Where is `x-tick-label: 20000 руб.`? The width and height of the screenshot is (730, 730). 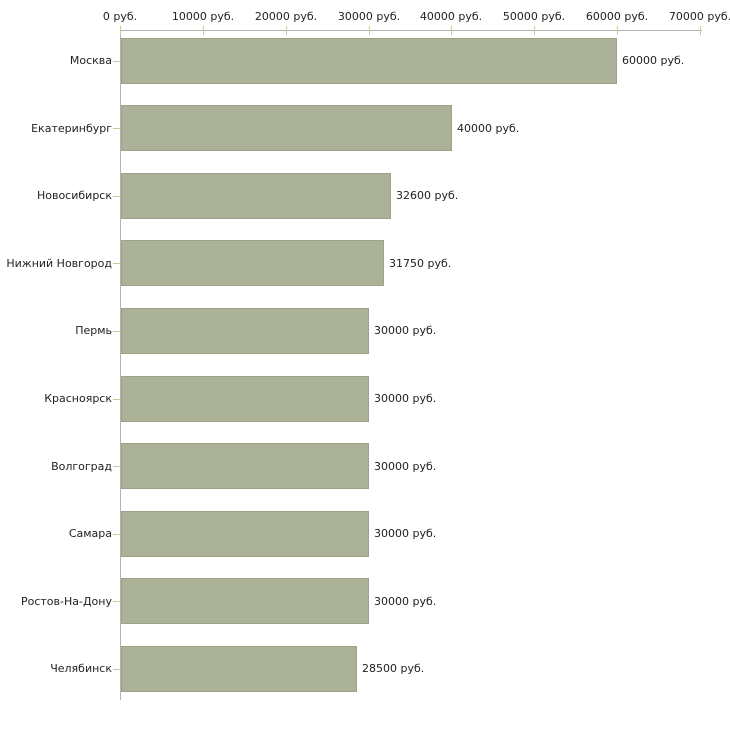 x-tick-label: 20000 руб. is located at coordinates (286, 16).